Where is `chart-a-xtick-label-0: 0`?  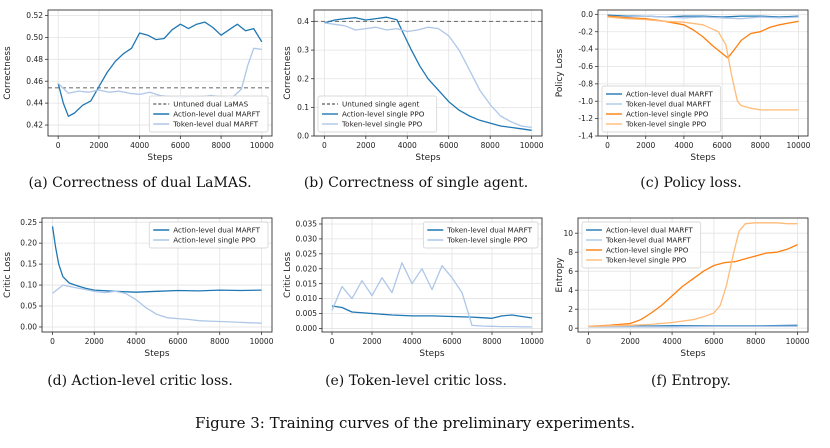 chart-a-xtick-label-0: 0 is located at coordinates (58, 145).